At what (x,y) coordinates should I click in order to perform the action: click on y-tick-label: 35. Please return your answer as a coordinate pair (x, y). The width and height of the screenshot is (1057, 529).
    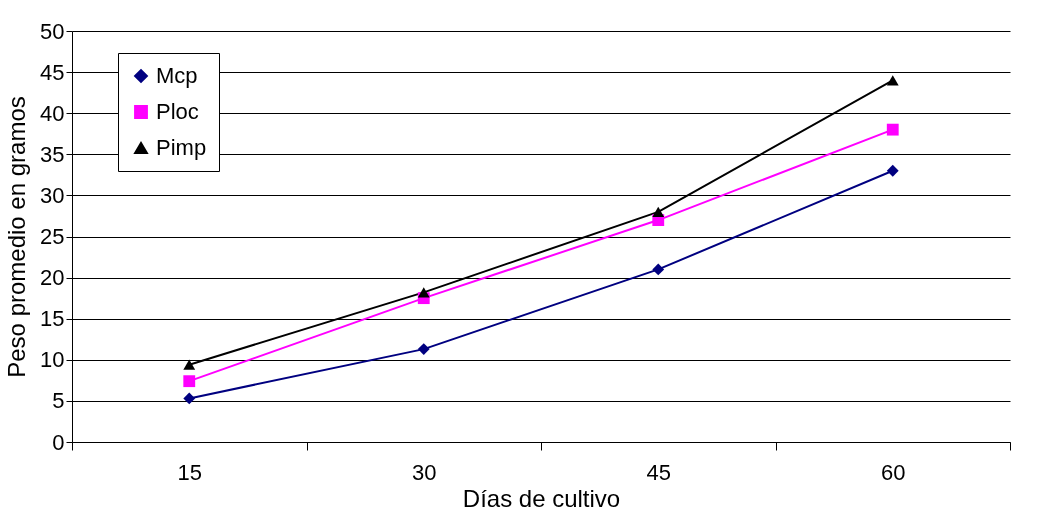
    Looking at the image, I should click on (52, 154).